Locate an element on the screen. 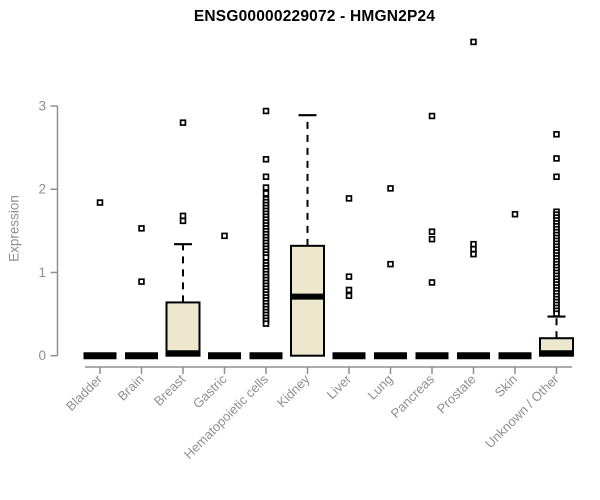 The height and width of the screenshot is (500, 600). y-axis-tick-label: 1 is located at coordinates (42, 272).